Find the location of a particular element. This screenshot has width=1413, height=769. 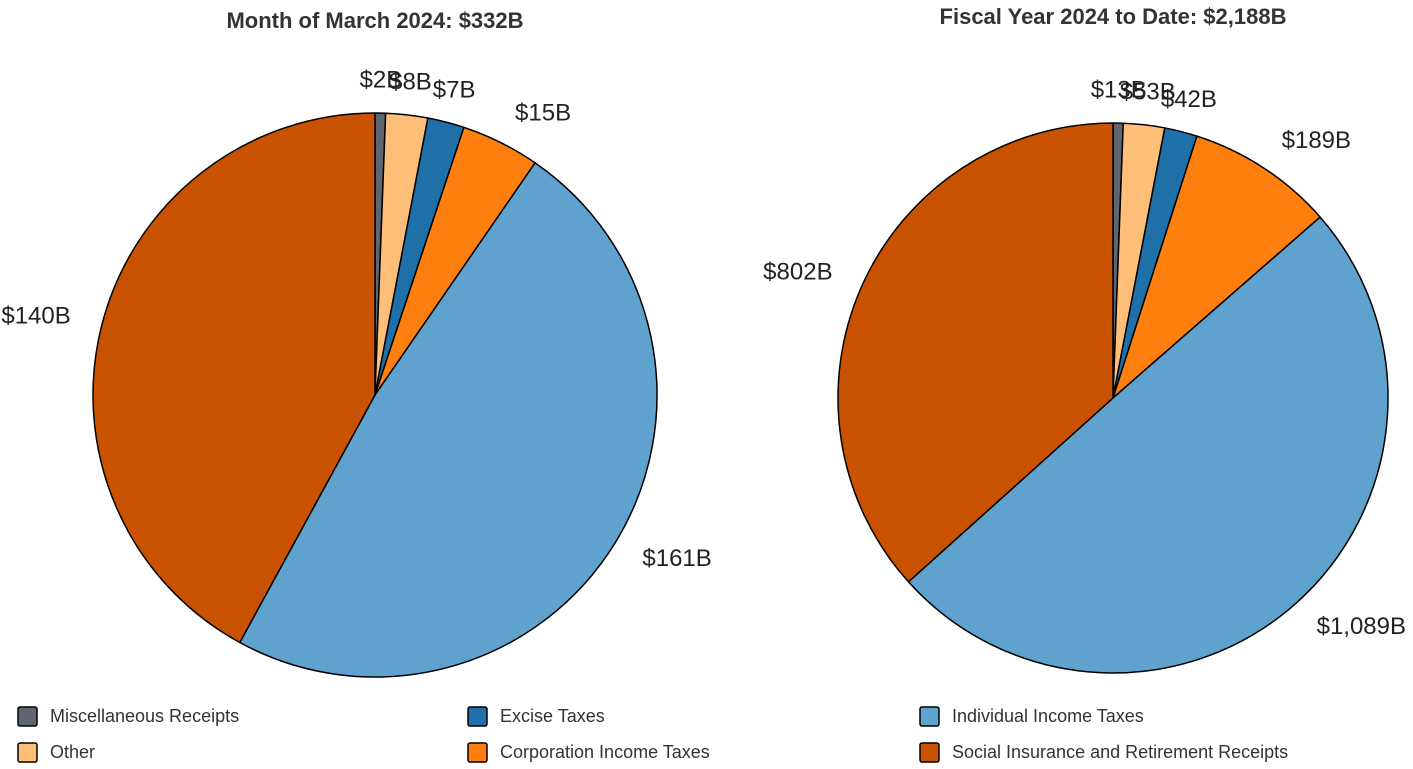

legend-label: Individual Income Taxes is located at coordinates (1048, 716).